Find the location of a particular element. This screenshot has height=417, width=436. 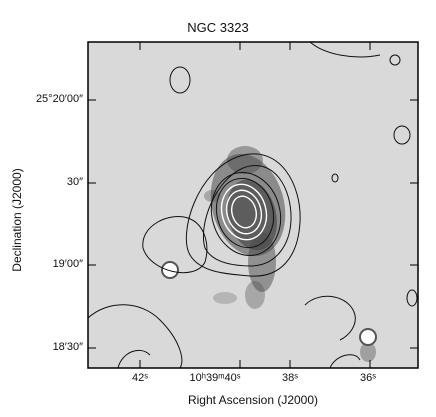

x-tick-label: 10ʰ39ᵐ40ˢ is located at coordinates (215, 378).